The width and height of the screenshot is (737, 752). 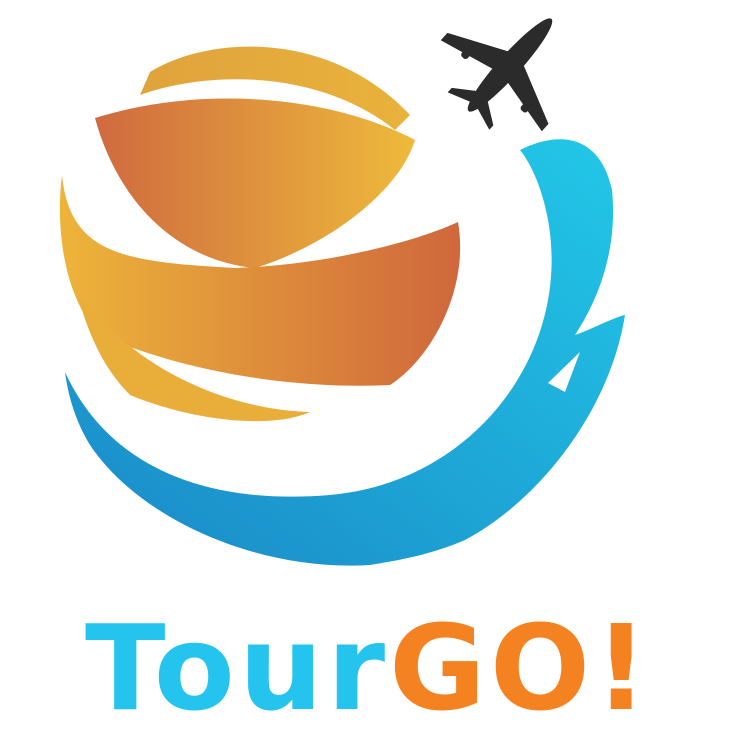 What do you see at coordinates (496, 75) in the screenshot?
I see `airplane-icon` at bounding box center [496, 75].